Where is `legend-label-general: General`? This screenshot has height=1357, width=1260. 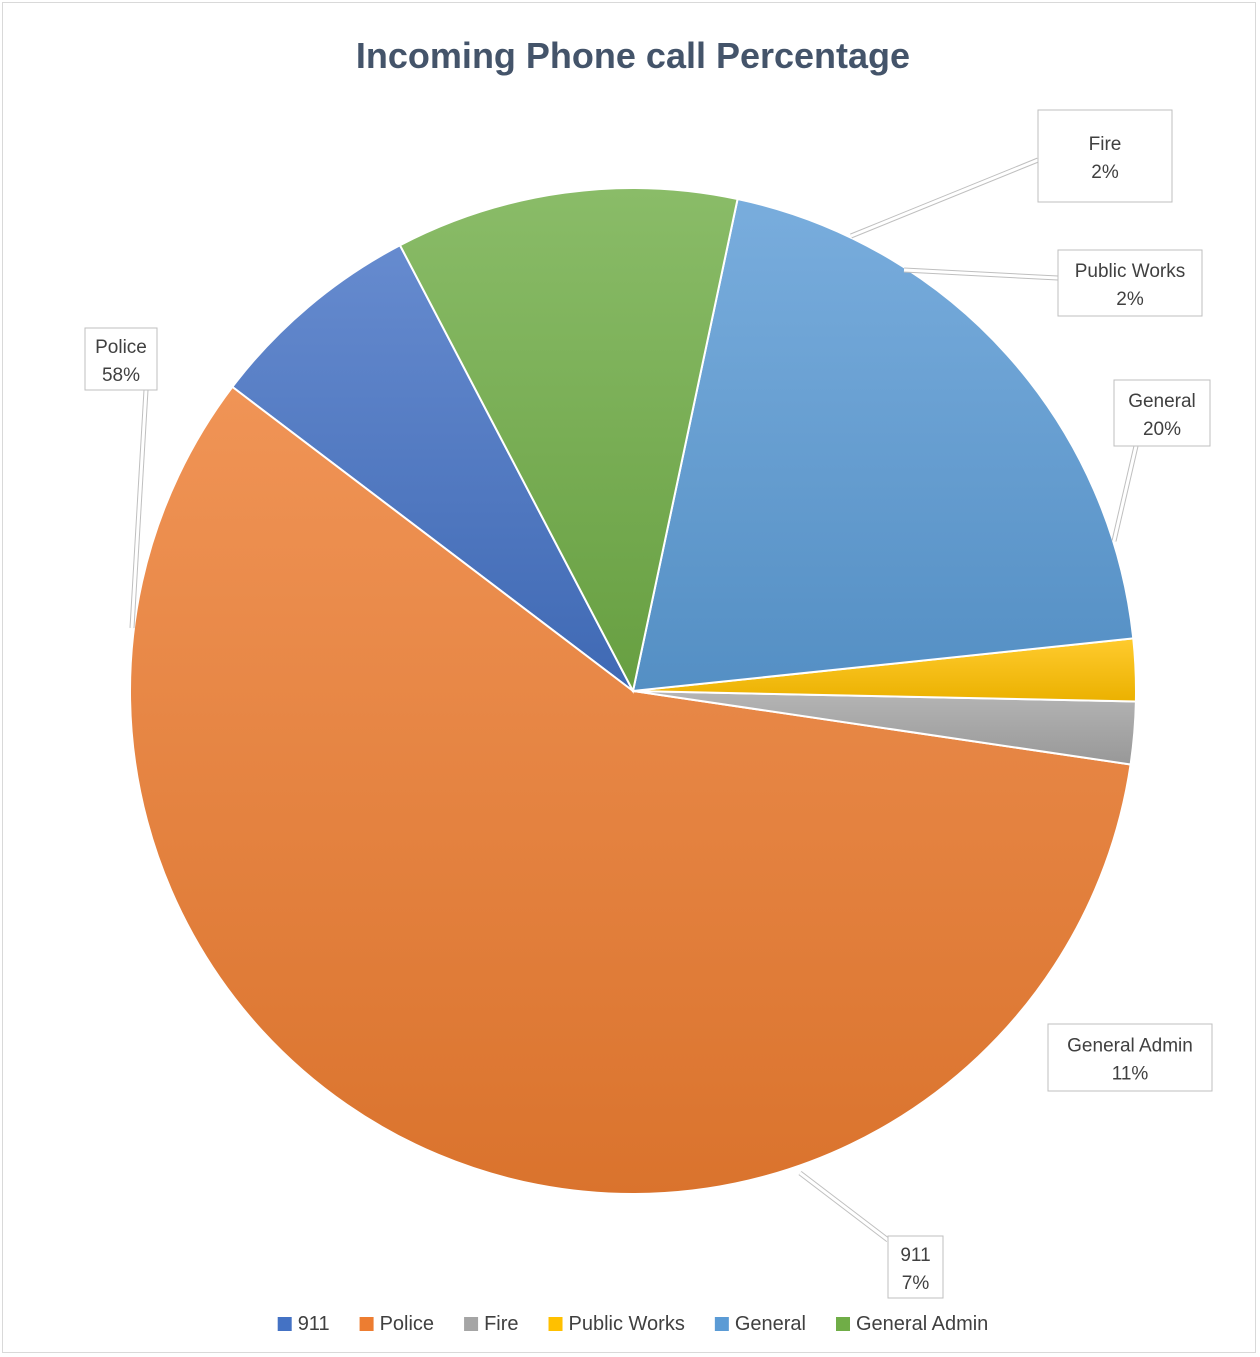 legend-label-general: General is located at coordinates (770, 1324).